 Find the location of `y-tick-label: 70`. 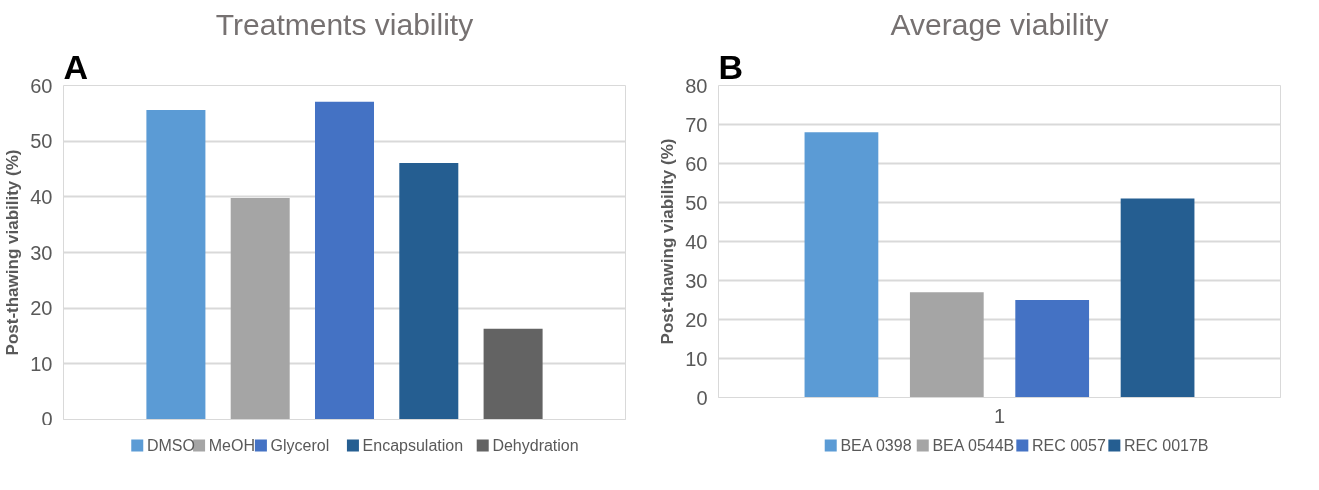

y-tick-label: 70 is located at coordinates (696, 124).